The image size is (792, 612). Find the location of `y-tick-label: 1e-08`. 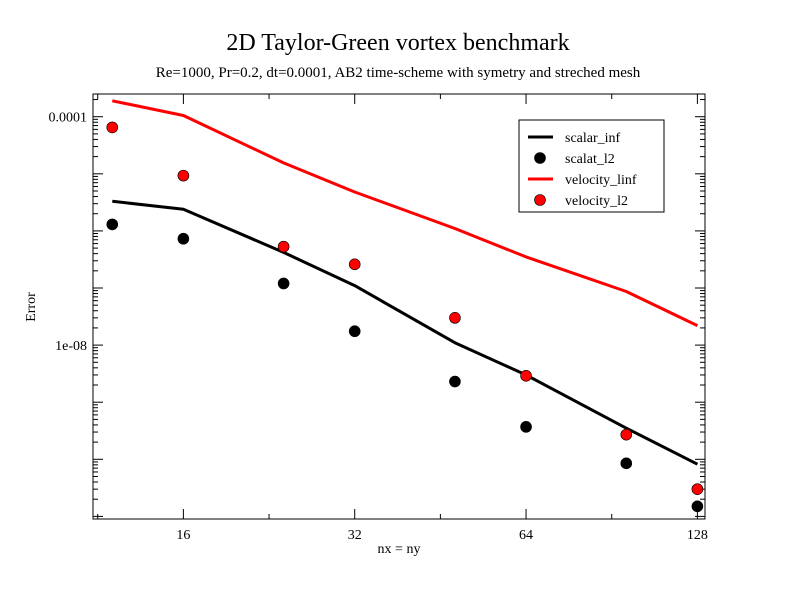

y-tick-label: 1e-08 is located at coordinates (71, 346).